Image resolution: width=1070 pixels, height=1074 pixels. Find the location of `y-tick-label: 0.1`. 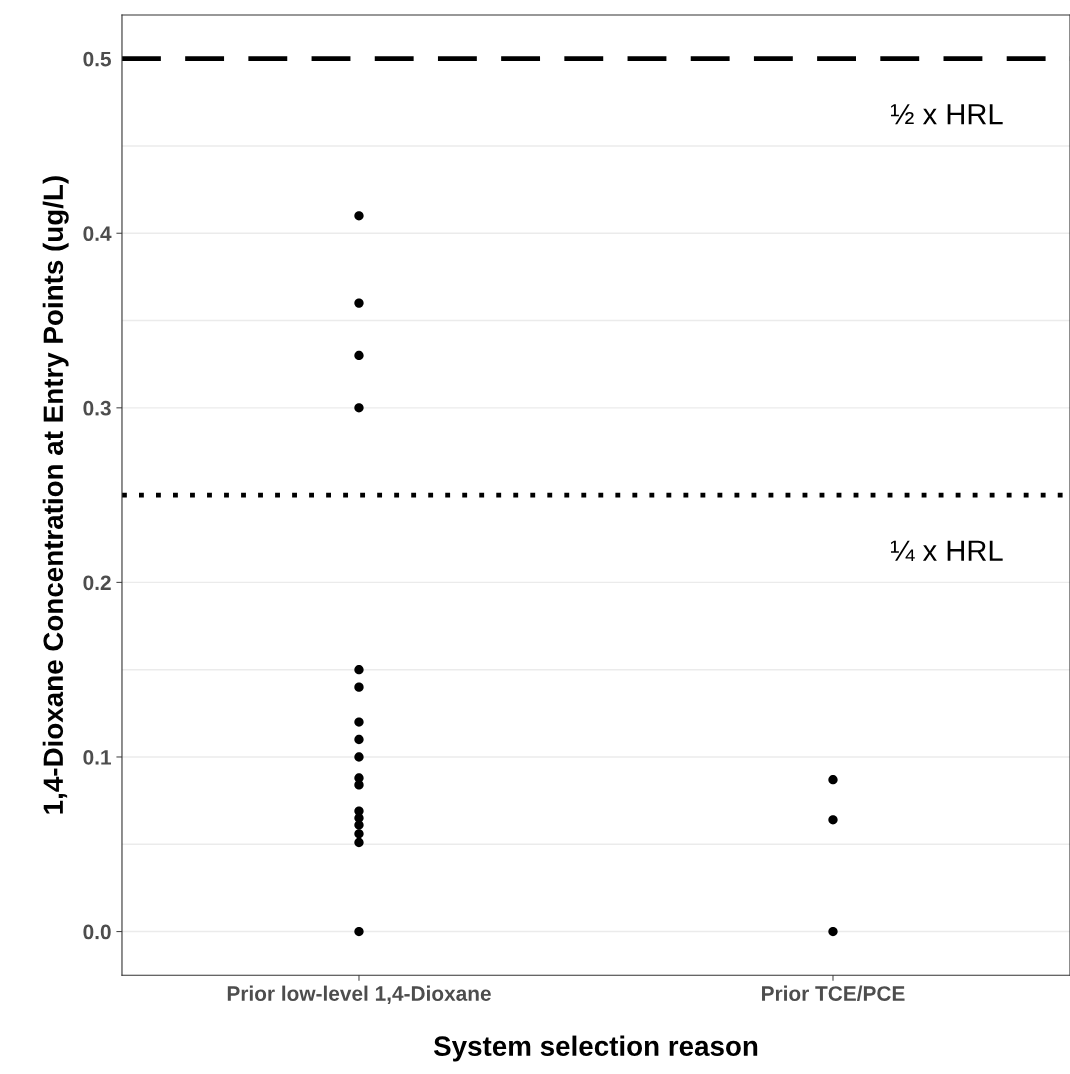

y-tick-label: 0.1 is located at coordinates (97, 757).